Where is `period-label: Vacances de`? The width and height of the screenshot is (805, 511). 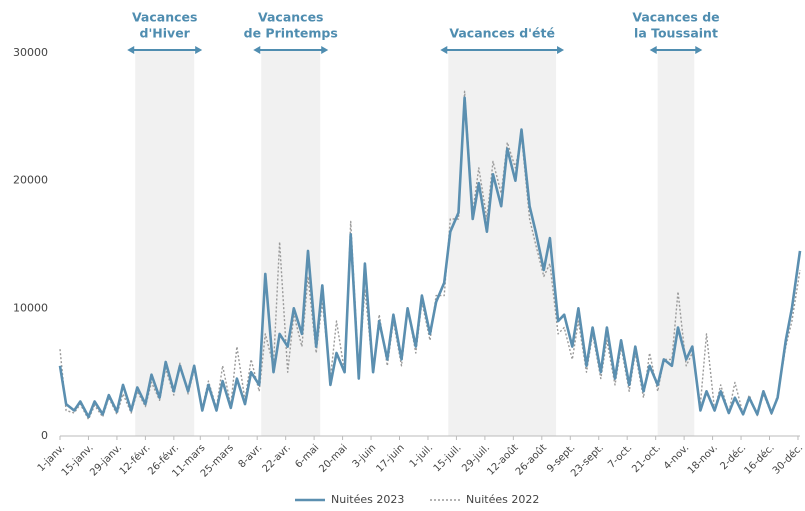 period-label: Vacances de is located at coordinates (675, 17).